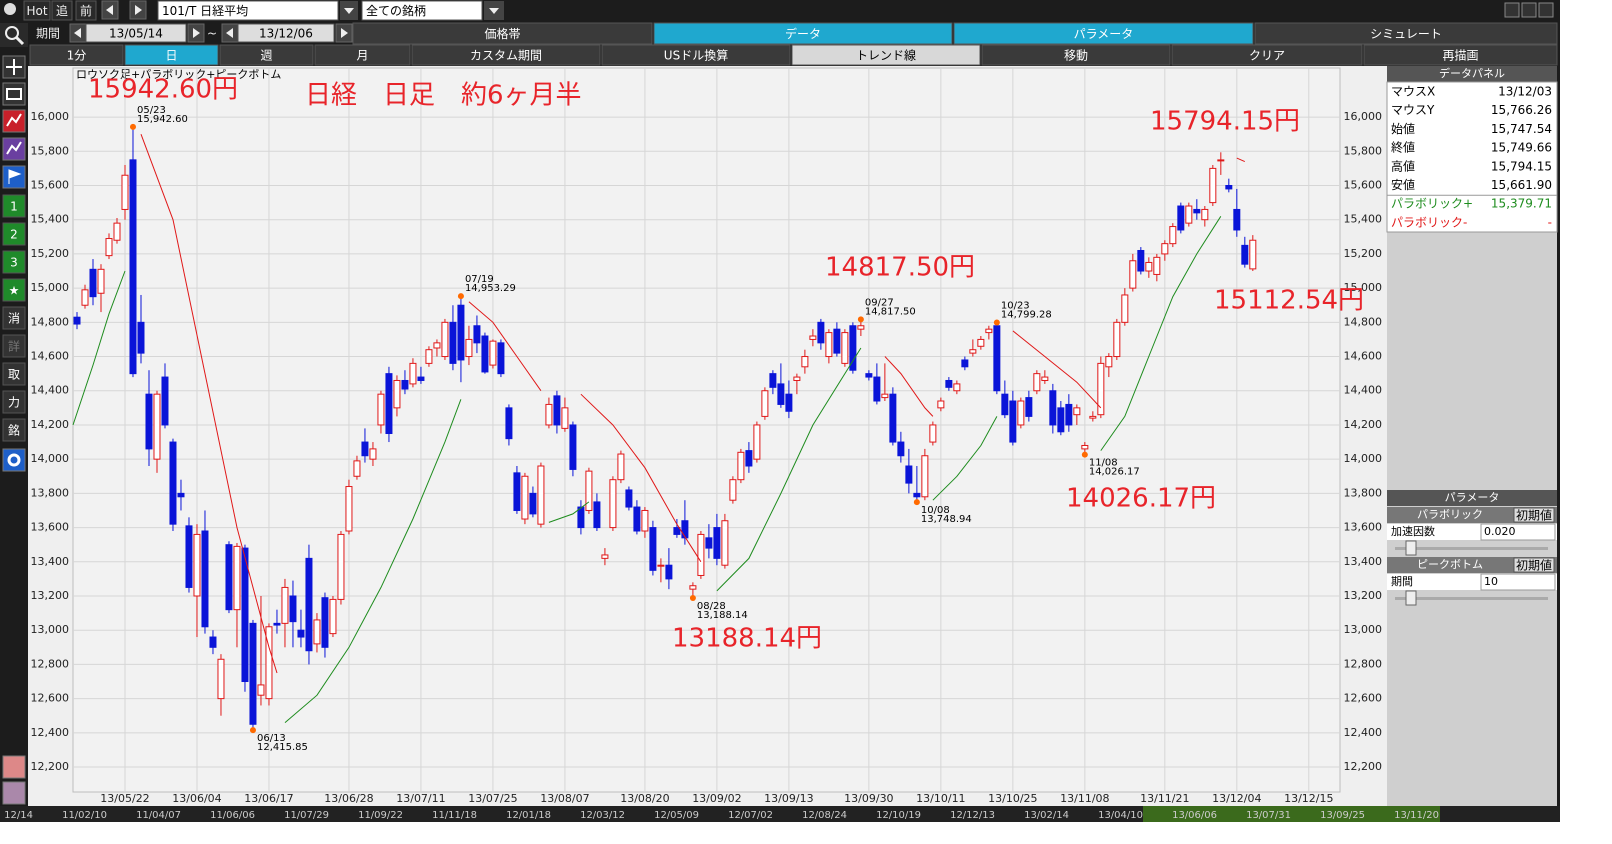 Image resolution: width=1612 pixels, height=844 pixels. What do you see at coordinates (50, 356) in the screenshot?
I see `y-tick-label: 14,600` at bounding box center [50, 356].